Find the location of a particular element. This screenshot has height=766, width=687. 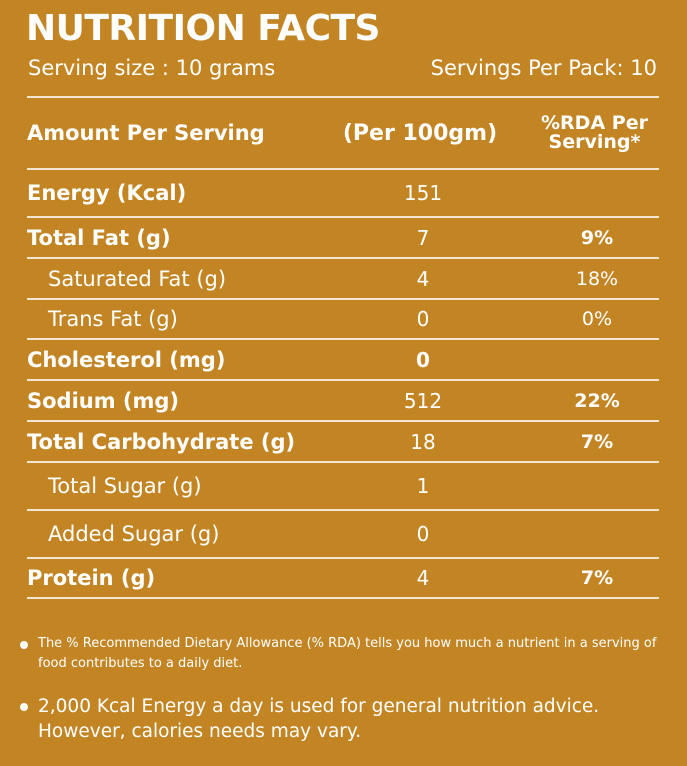

table-row: Total Sugar (g) 1 is located at coordinates (343, 486).